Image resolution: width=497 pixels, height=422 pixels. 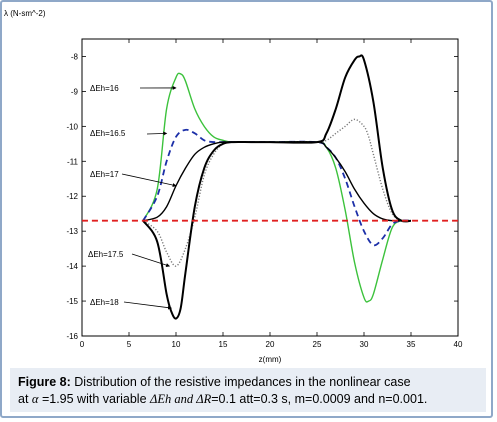 I want to click on y-tick-label: -9, so click(x=75, y=91).